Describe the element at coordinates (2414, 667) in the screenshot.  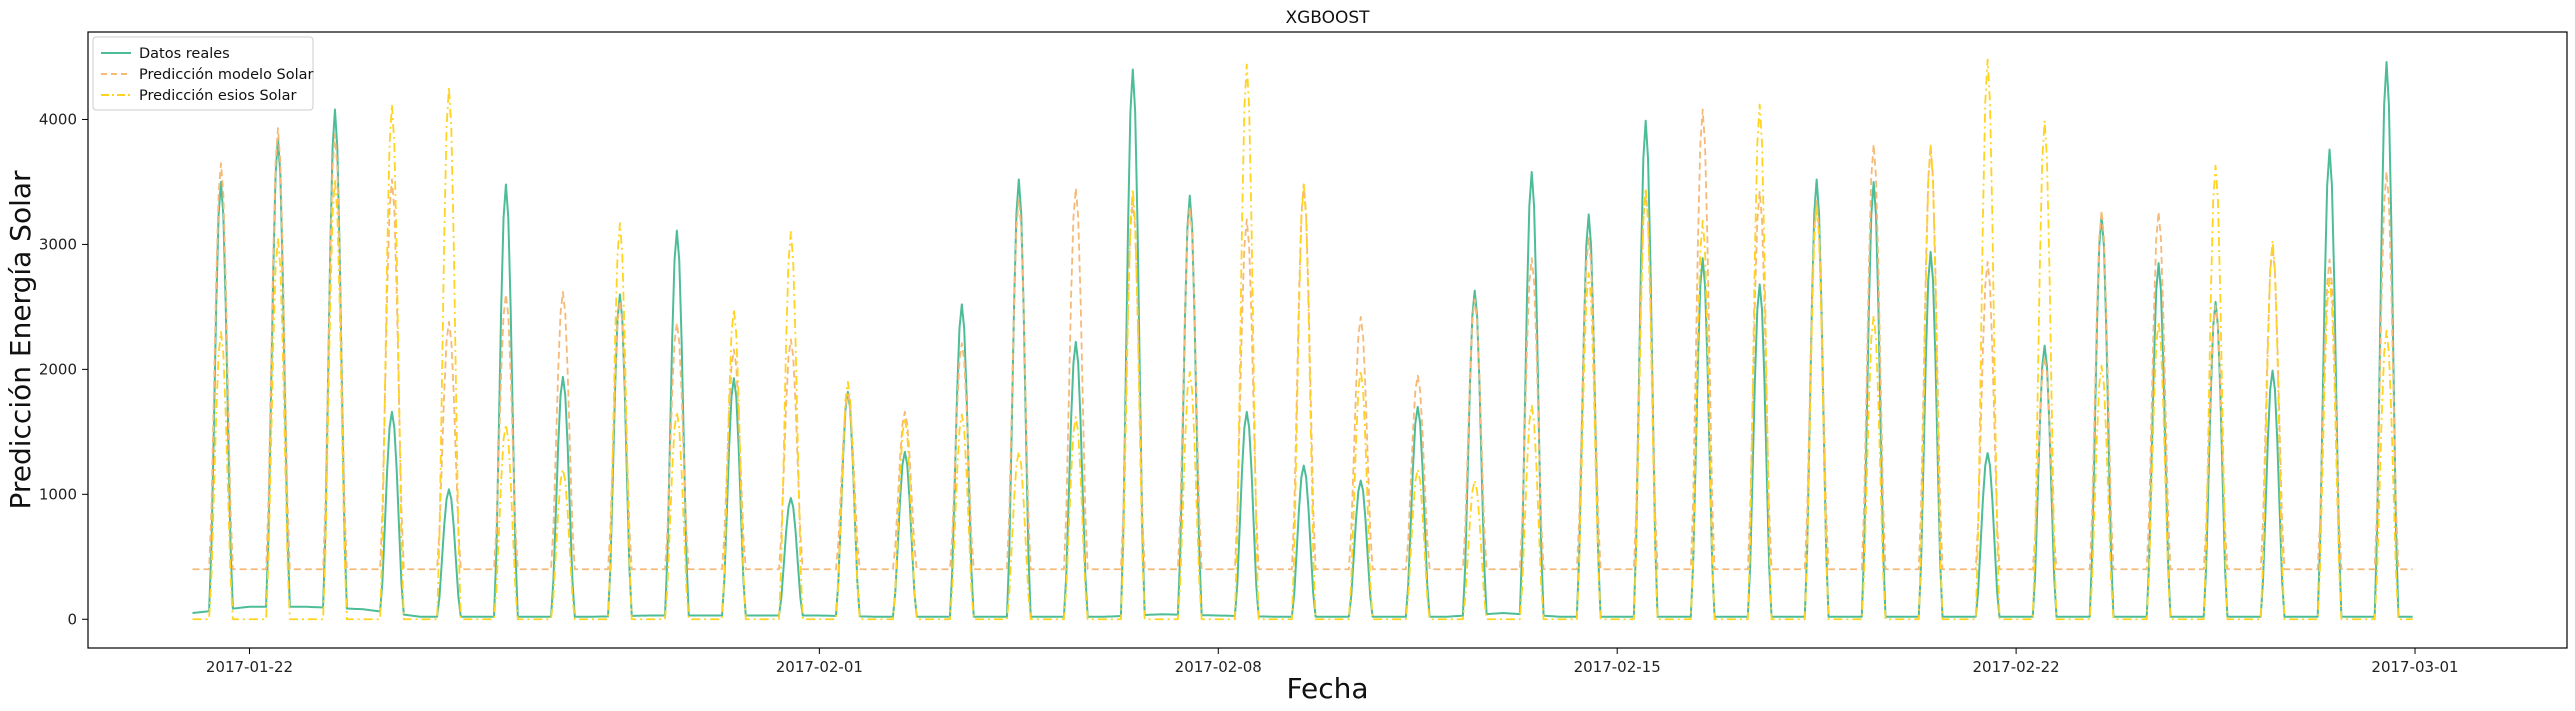
I see `x-tick-label: 2017-03-01` at that location.